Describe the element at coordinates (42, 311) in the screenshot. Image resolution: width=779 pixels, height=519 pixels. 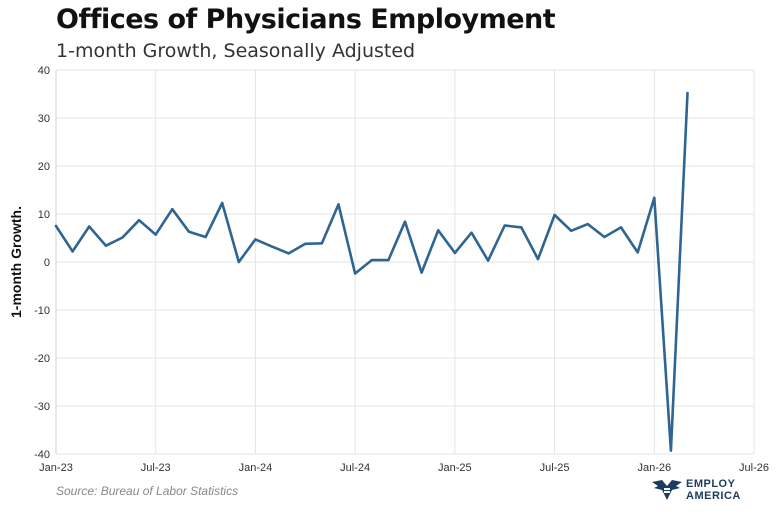
I see `y-tick-label: -10` at that location.